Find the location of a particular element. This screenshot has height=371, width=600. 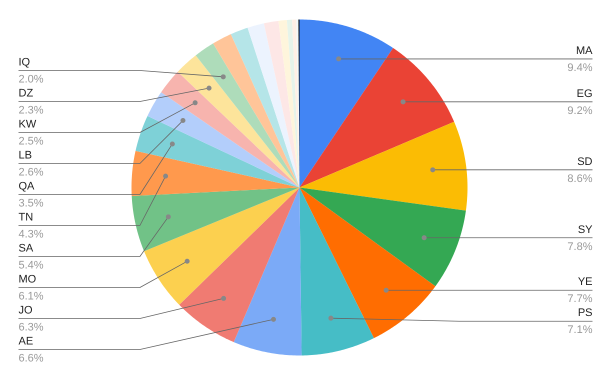

slice-label: SY is located at coordinates (586, 230).